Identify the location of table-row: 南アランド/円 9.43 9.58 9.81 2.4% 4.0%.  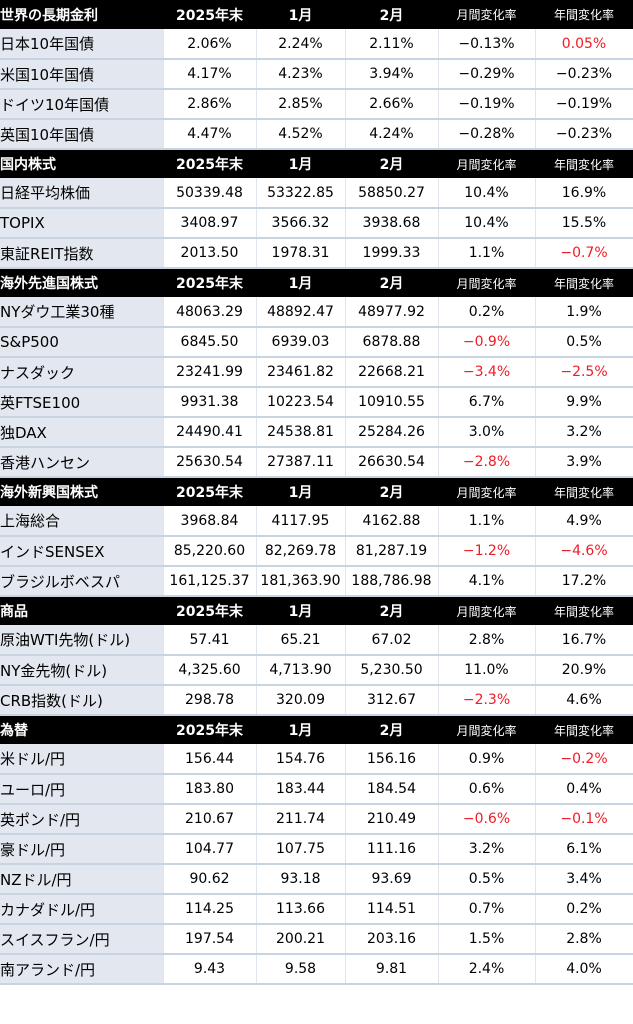
(316, 969).